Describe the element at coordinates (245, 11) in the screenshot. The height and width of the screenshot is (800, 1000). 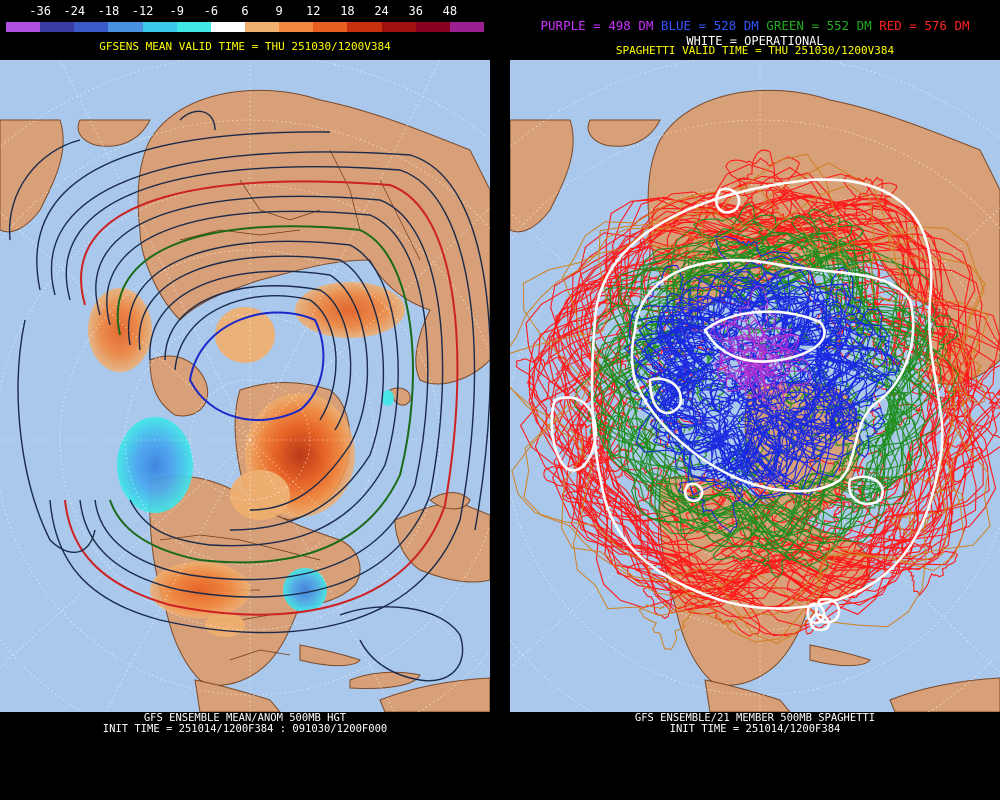
I see `colorbar-label: 6` at that location.